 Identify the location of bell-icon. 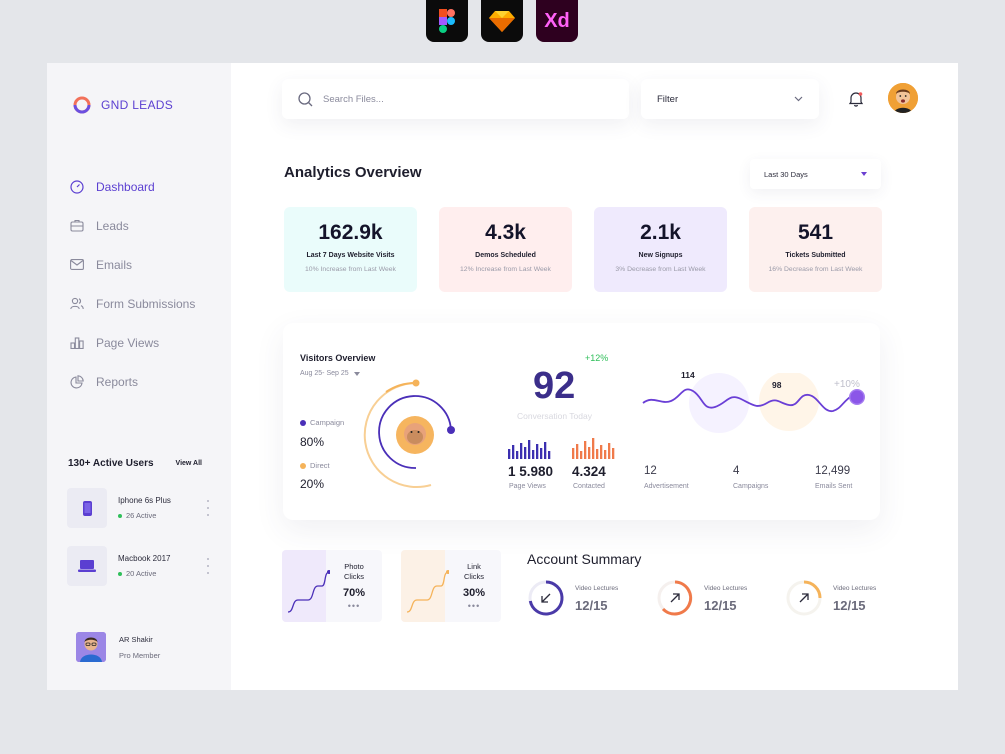
(856, 99).